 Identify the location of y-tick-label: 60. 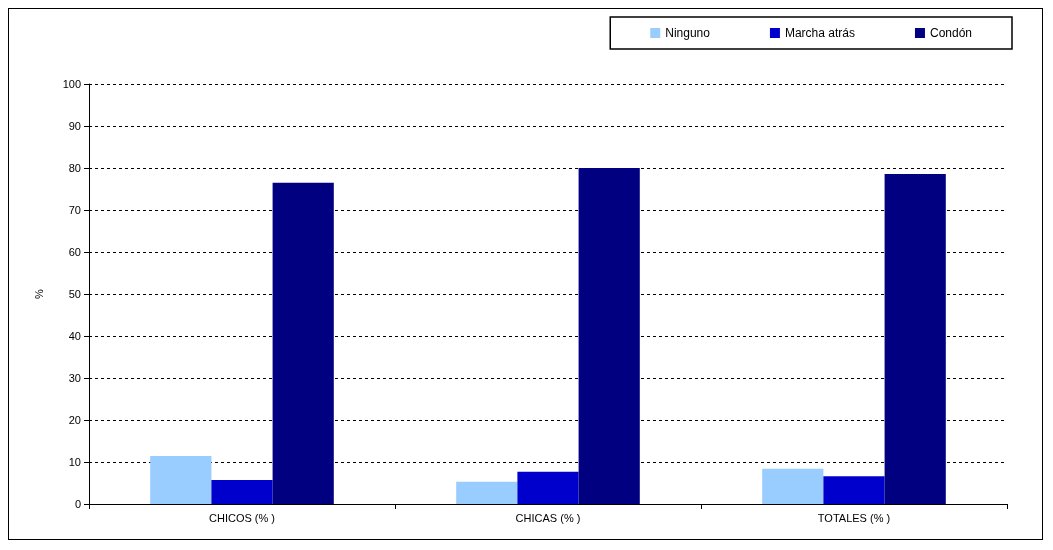
(74, 252).